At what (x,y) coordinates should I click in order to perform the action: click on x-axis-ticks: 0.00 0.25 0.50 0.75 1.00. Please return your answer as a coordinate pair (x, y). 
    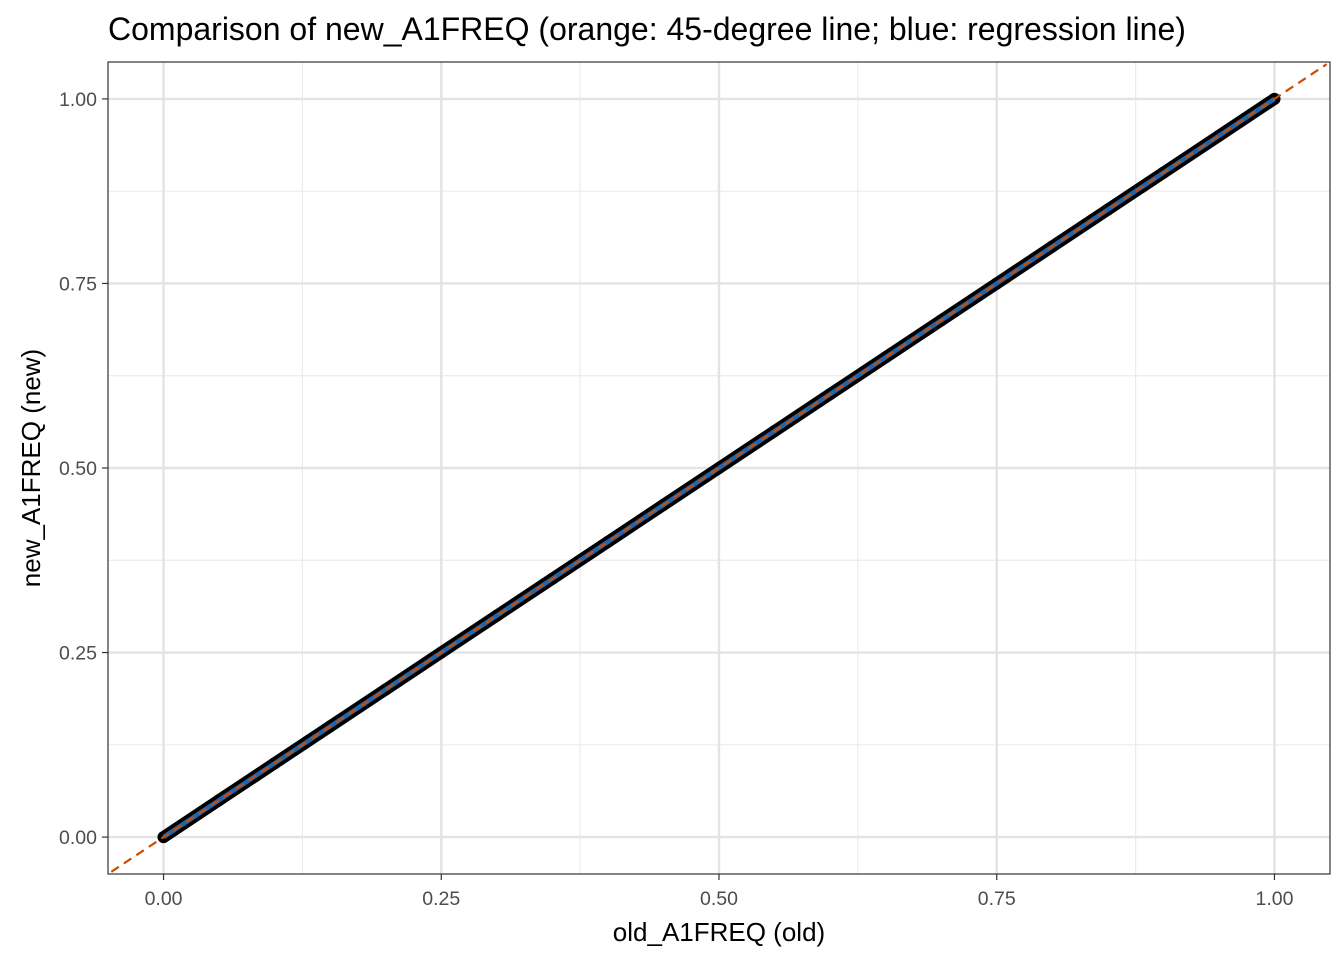
    Looking at the image, I should click on (719, 892).